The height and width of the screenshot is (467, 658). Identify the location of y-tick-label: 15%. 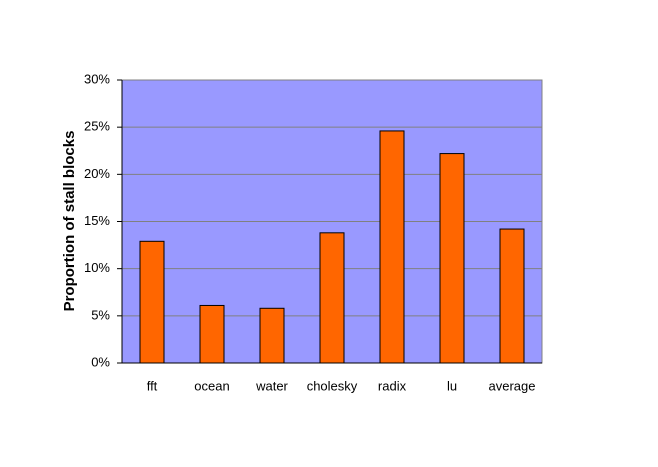
(97, 220).